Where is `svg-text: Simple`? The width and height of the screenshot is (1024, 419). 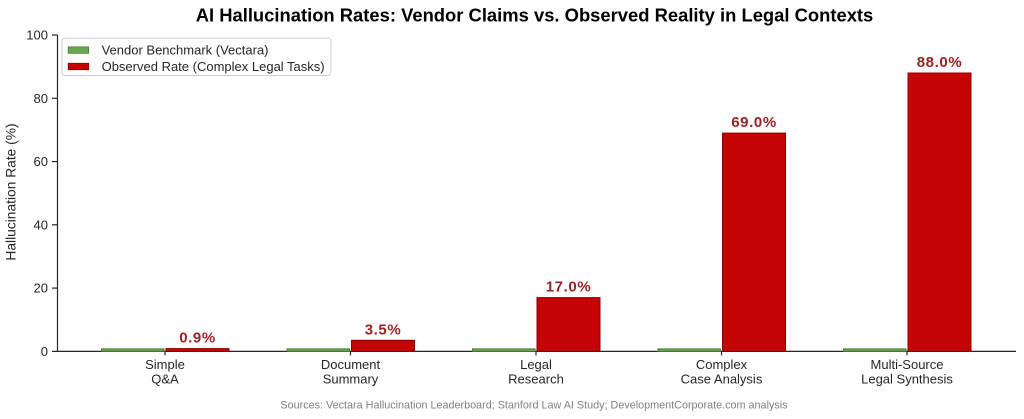 svg-text: Simple is located at coordinates (165, 364).